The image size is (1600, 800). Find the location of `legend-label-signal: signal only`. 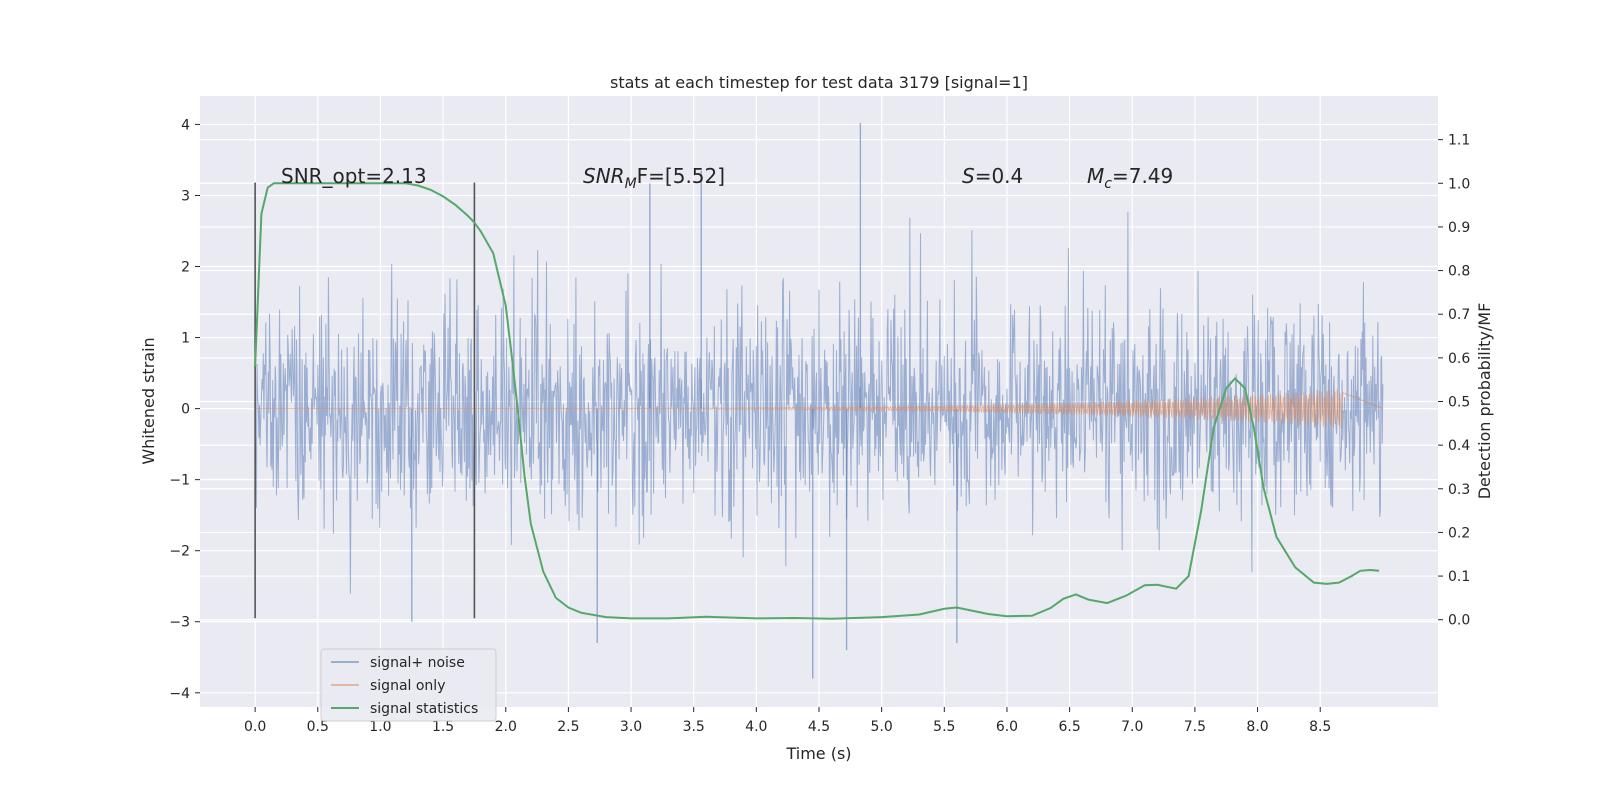

legend-label-signal: signal only is located at coordinates (407, 686).